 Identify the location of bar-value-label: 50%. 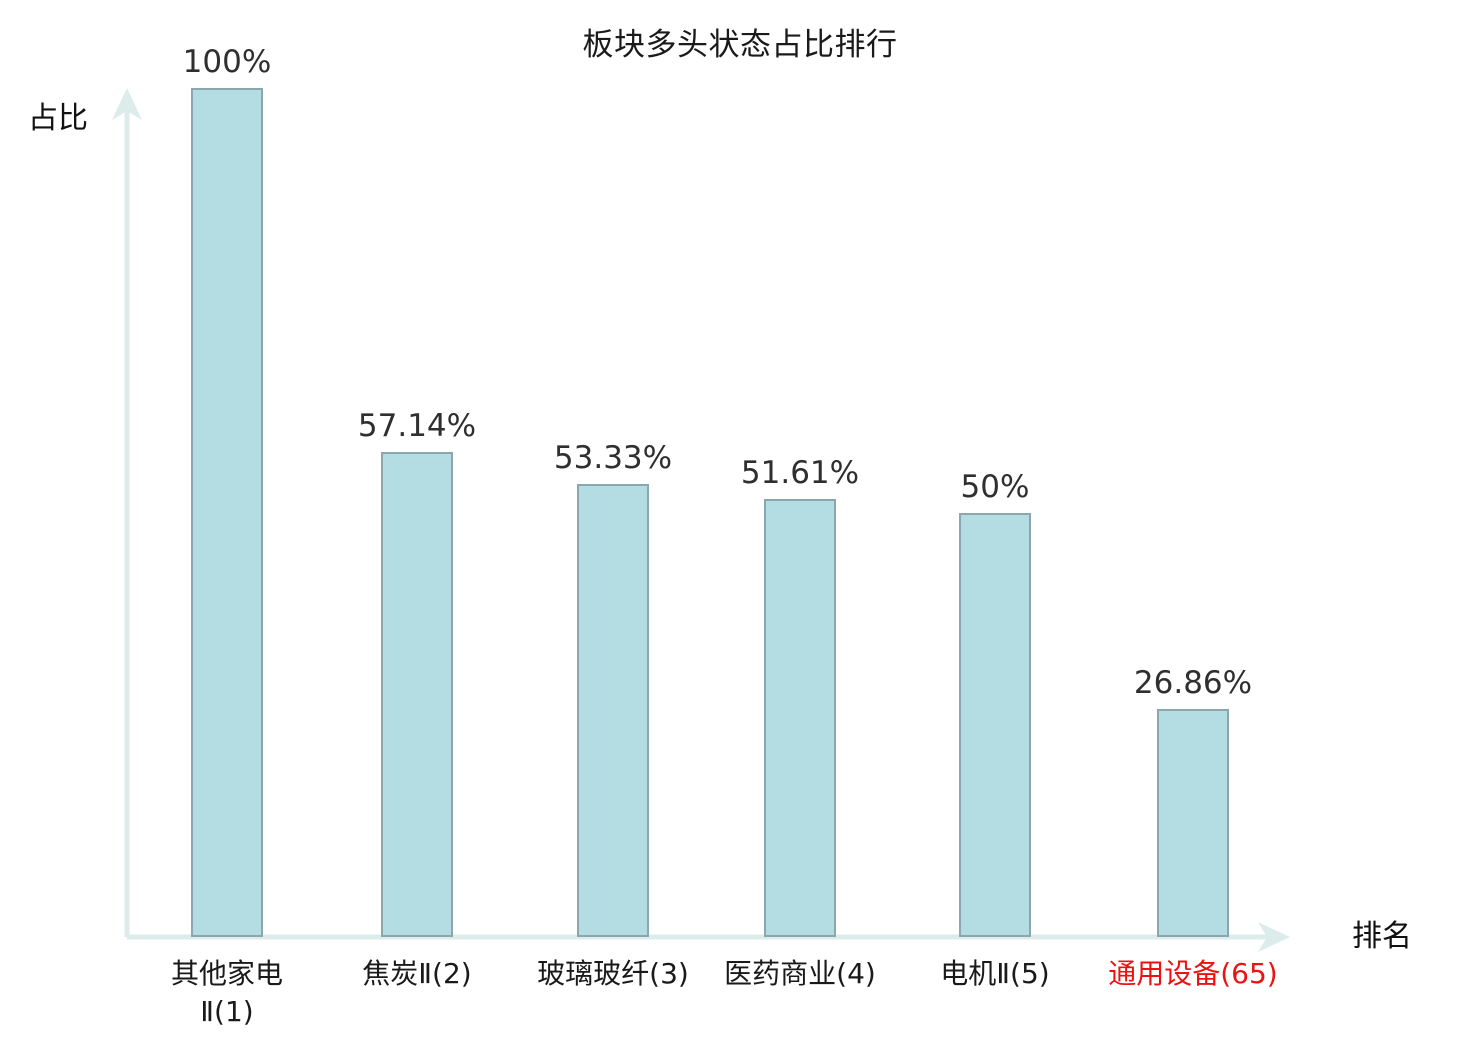
(995, 486).